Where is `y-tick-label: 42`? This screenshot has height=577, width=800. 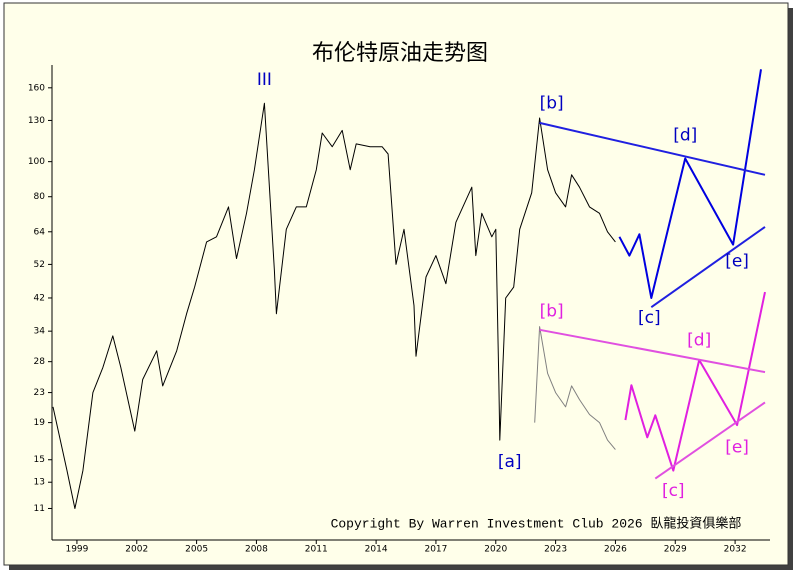
y-tick-label: 42 is located at coordinates (39, 298).